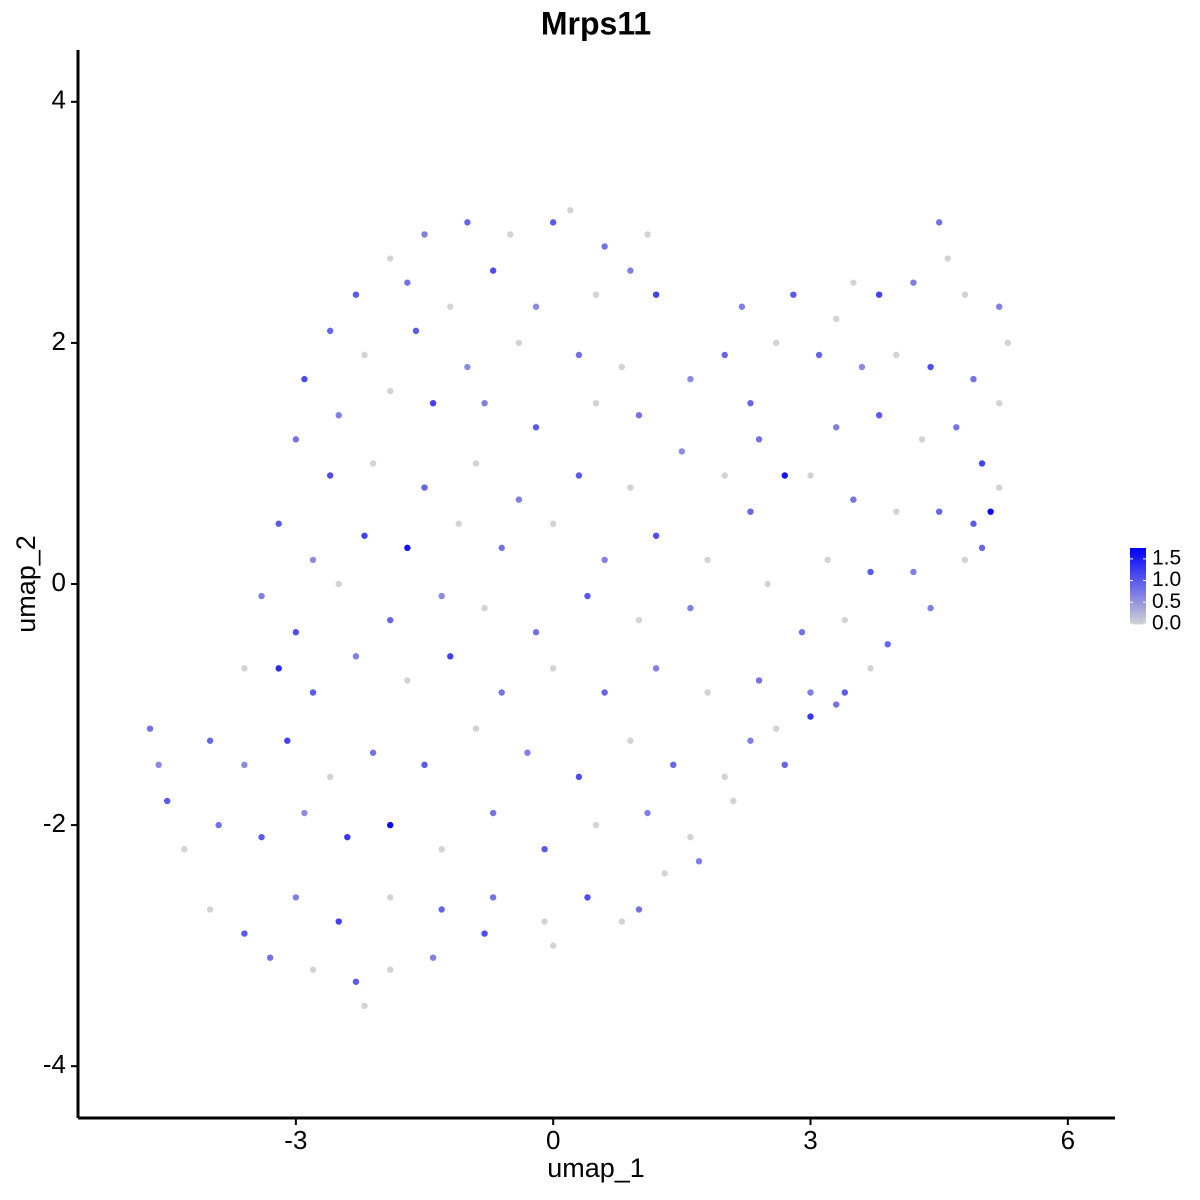 The height and width of the screenshot is (1200, 1200). Describe the element at coordinates (1166, 601) in the screenshot. I see `colorbar-label: 0.5` at that location.